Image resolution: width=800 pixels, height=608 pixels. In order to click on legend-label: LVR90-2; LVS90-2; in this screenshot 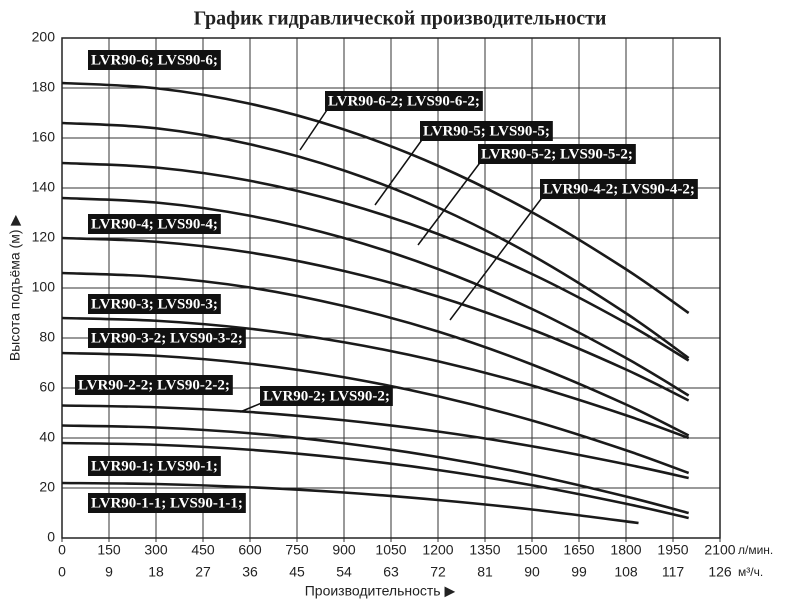, I will do `click(326, 396)`.